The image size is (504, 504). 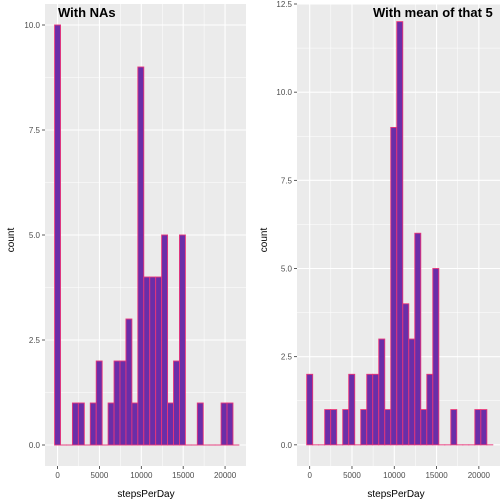 I want to click on chart-title: With NAs, so click(x=87, y=12).